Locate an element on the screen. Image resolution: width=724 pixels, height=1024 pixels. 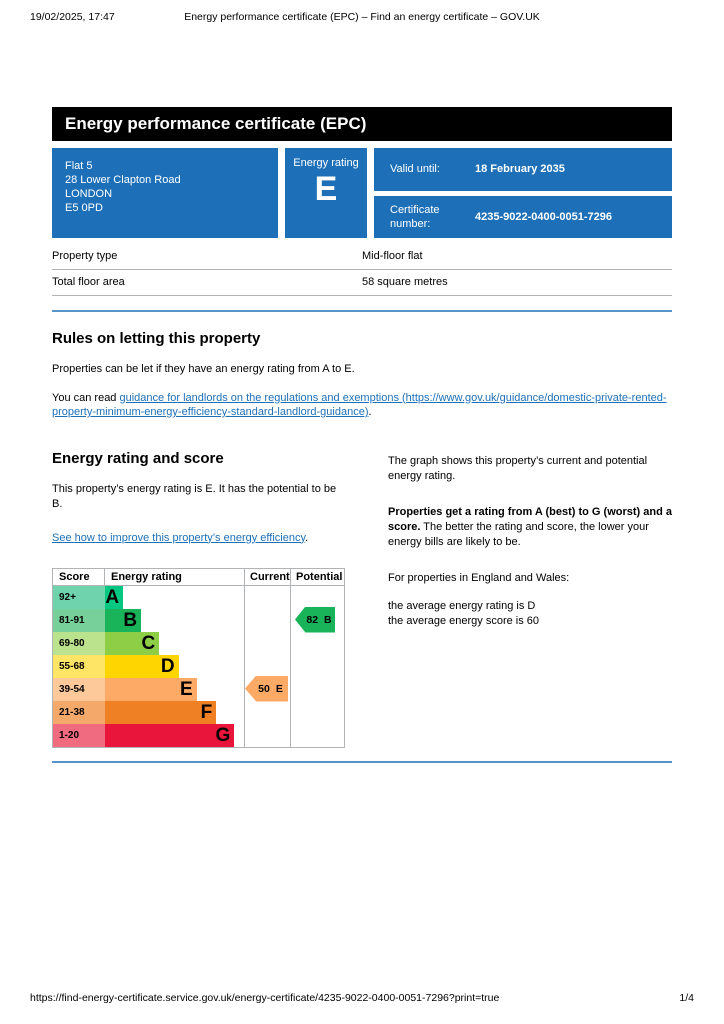
band-letter: A is located at coordinates (112, 597).